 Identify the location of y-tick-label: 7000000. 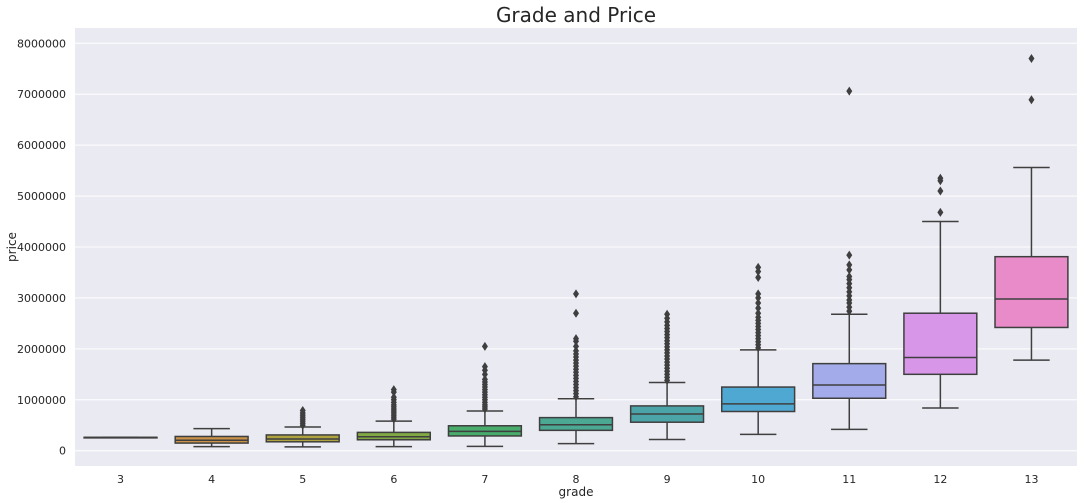
(41, 94).